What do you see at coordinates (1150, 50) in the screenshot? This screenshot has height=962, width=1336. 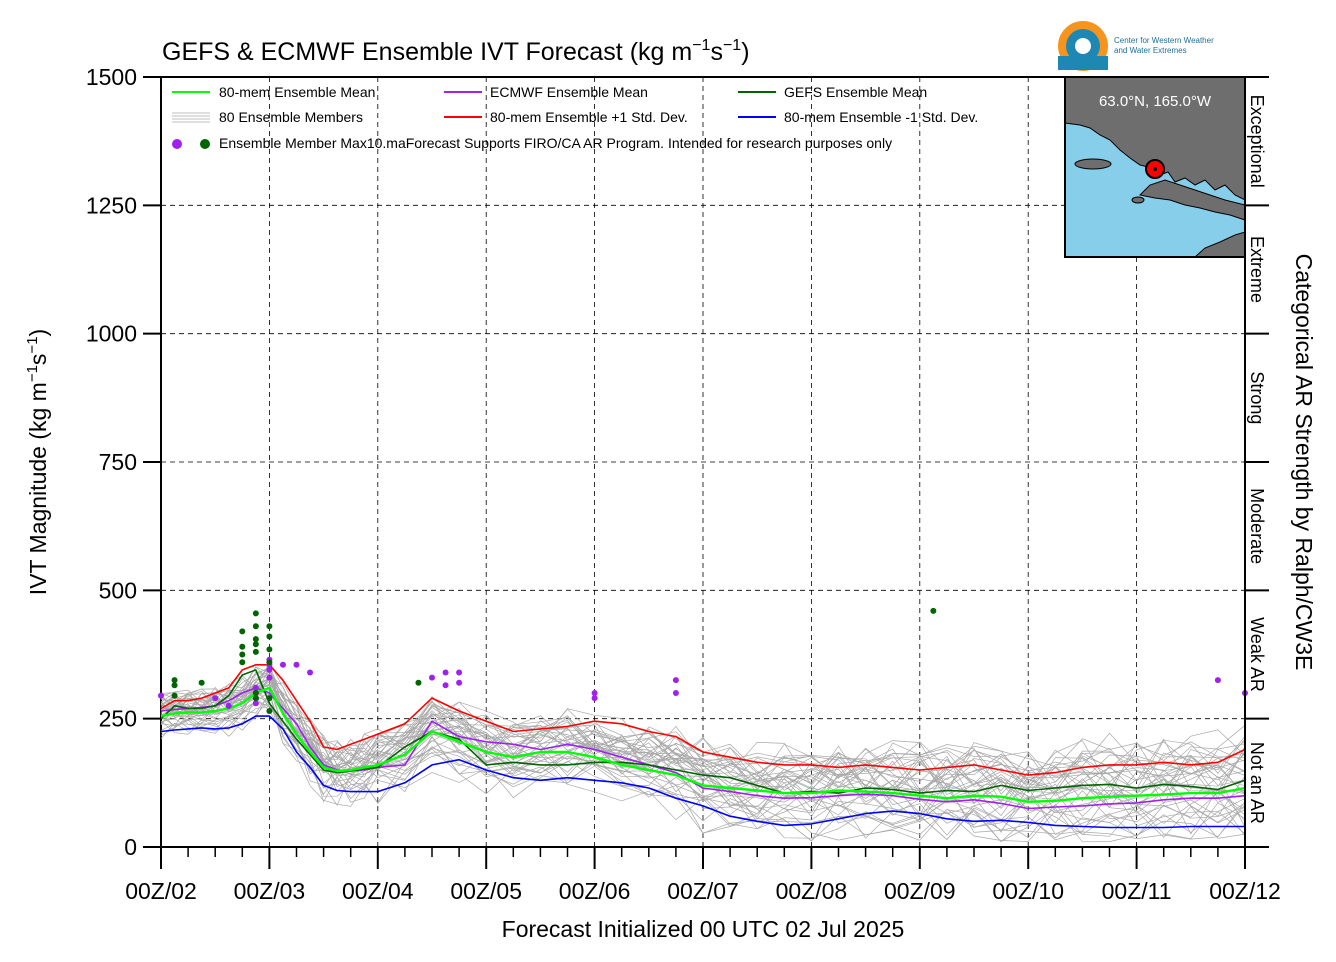 I see `logo-line2: and Water Extremes` at bounding box center [1150, 50].